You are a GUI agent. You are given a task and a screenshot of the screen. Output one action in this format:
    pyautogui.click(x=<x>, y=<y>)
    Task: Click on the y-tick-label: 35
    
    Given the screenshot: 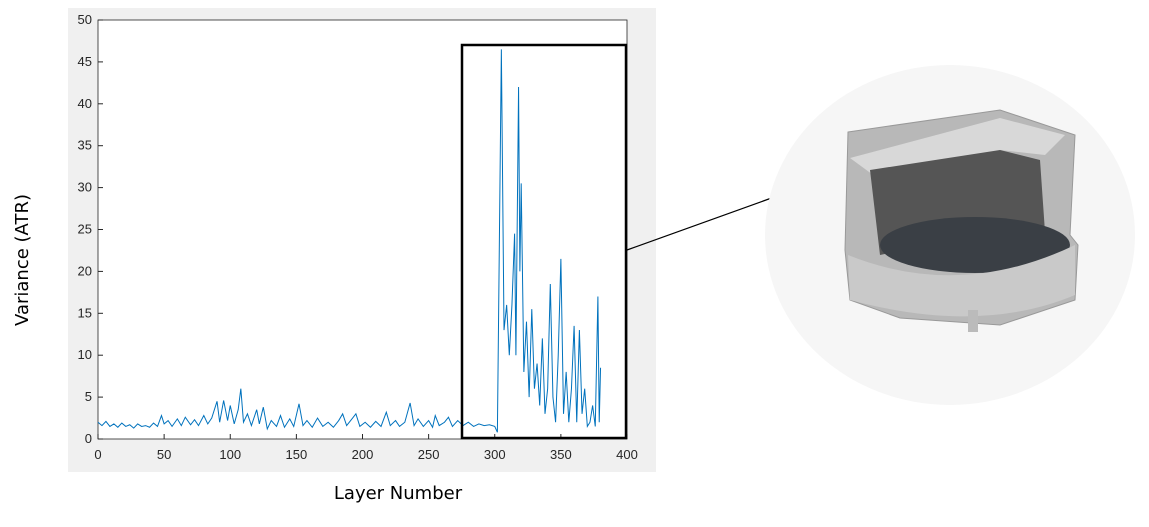 What is the action you would take?
    pyautogui.click(x=85, y=145)
    